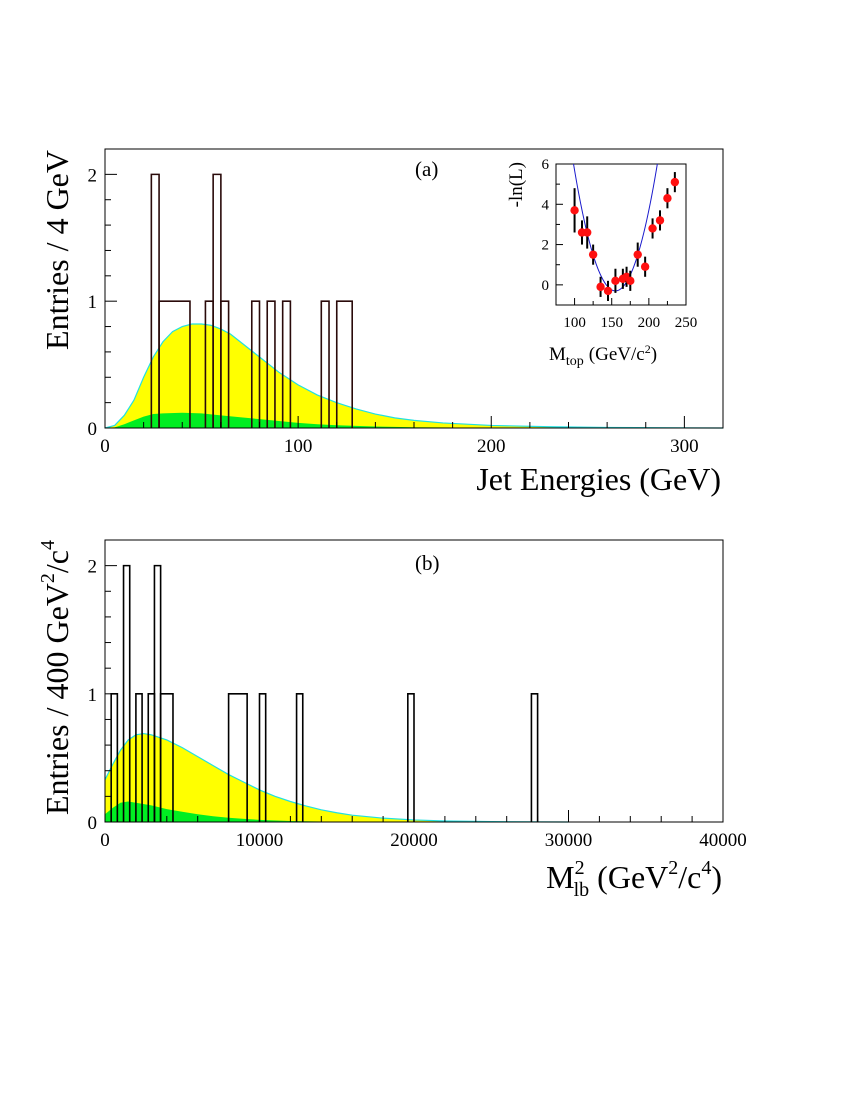  What do you see at coordinates (611, 323) in the screenshot?
I see `inset-x-tick-label: 150` at bounding box center [611, 323].